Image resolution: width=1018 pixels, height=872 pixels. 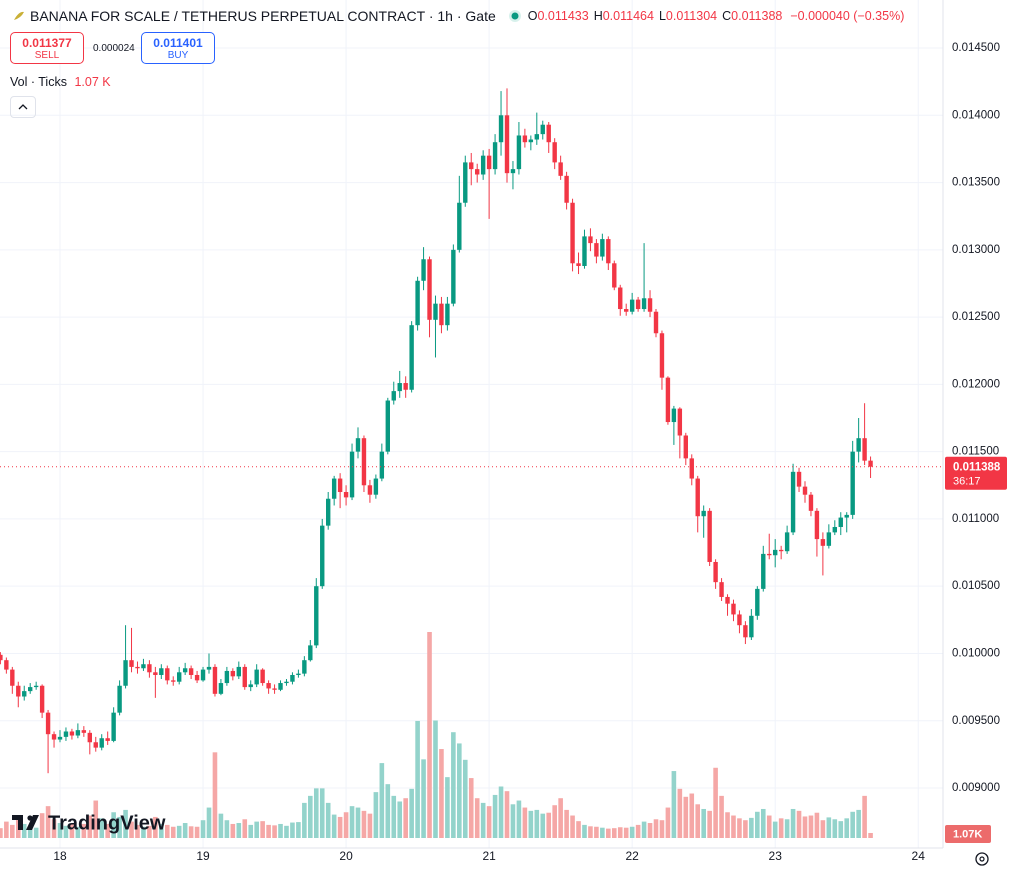 I want to click on buy-button: 0.011401 BUY, so click(x=178, y=48).